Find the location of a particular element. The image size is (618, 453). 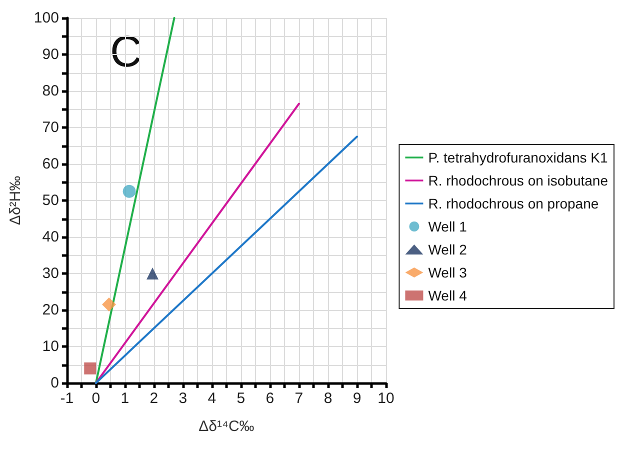

y-tick-label: 90 is located at coordinates (50, 54).